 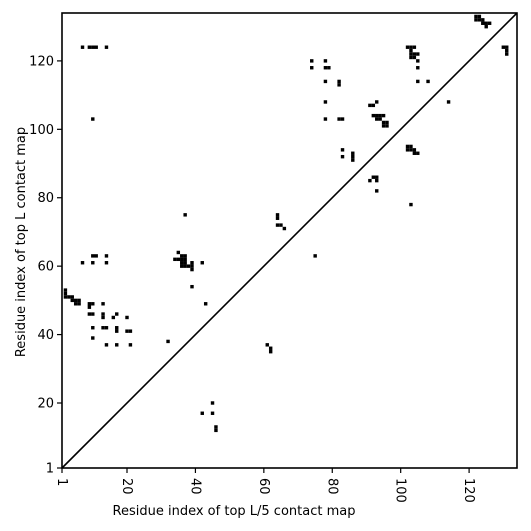 What do you see at coordinates (126, 486) in the screenshot?
I see `x-tick-label: 20` at bounding box center [126, 486].